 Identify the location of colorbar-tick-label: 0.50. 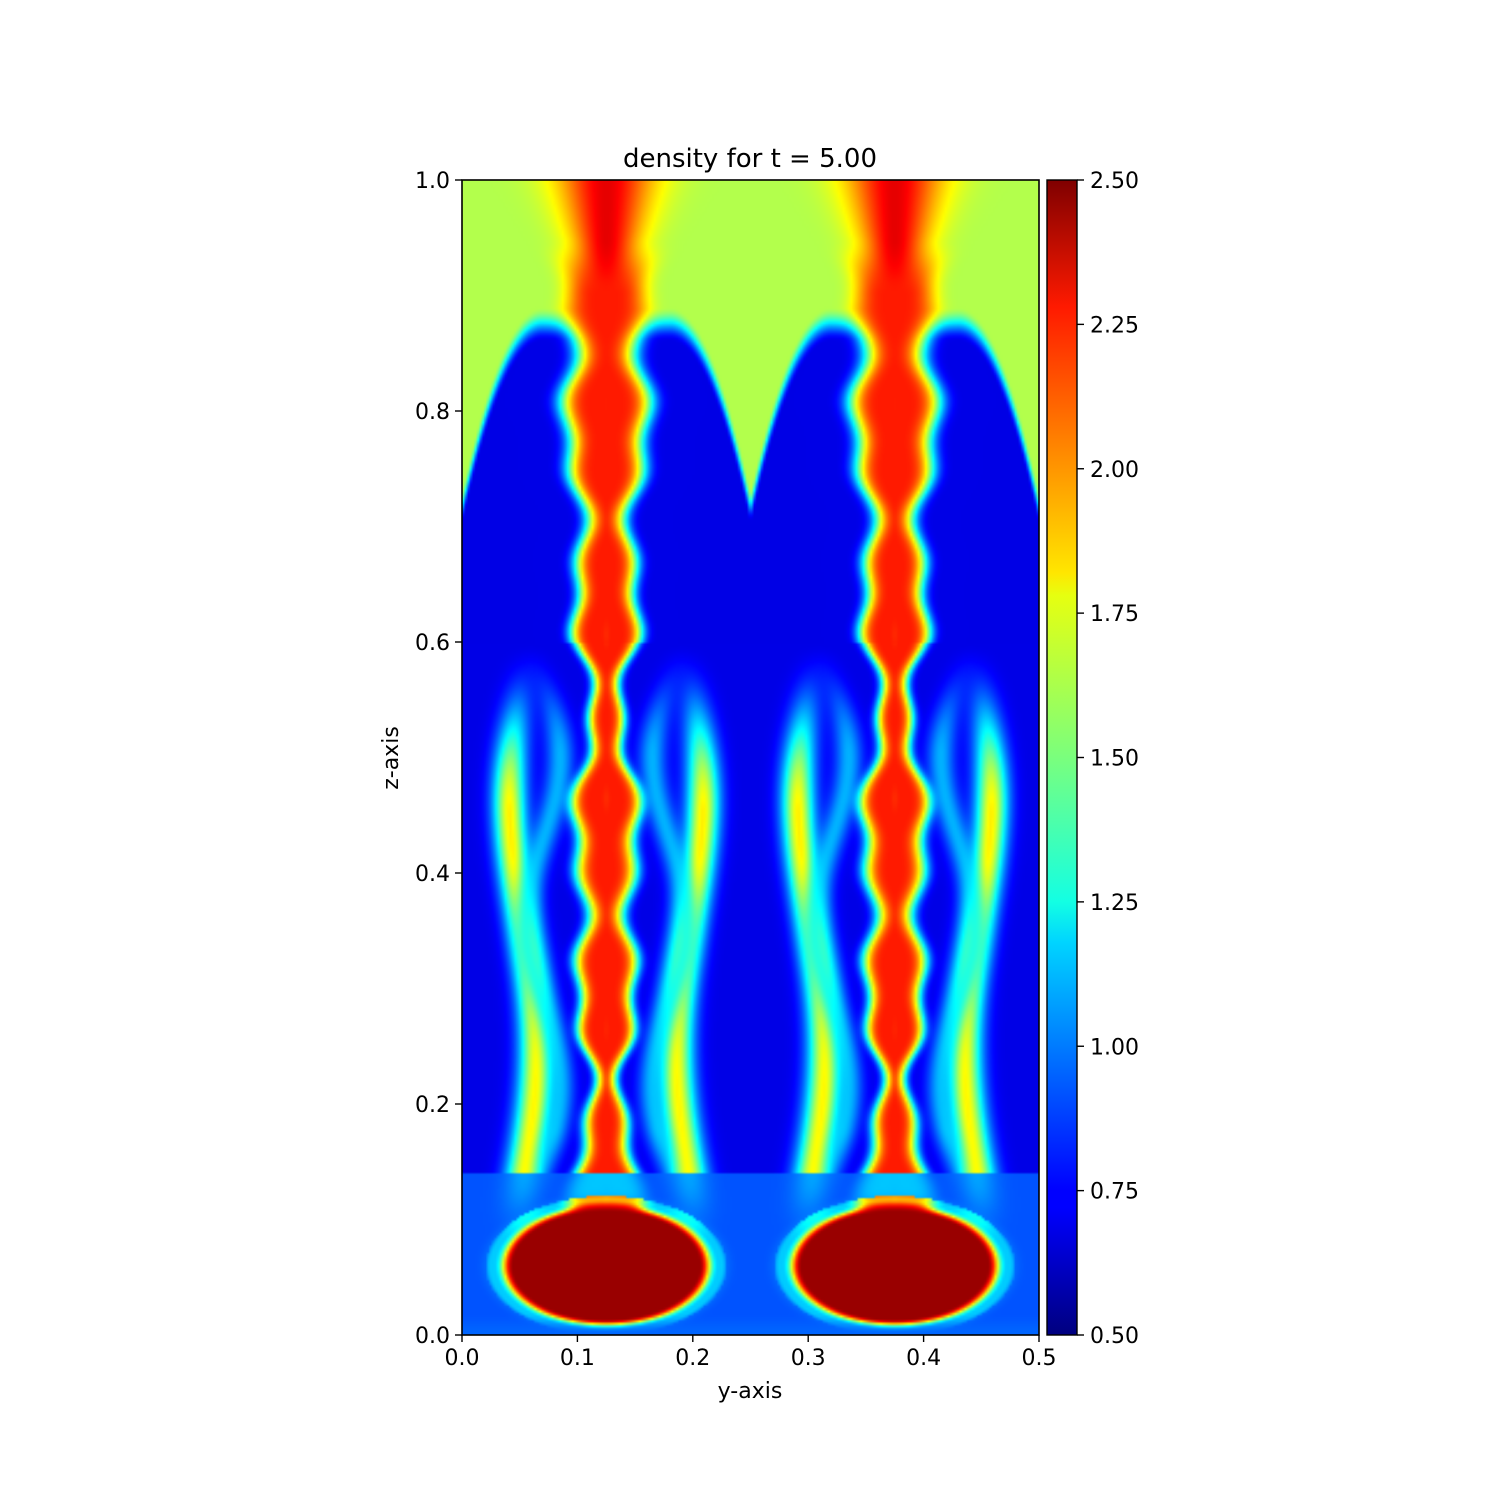
(1114, 1336).